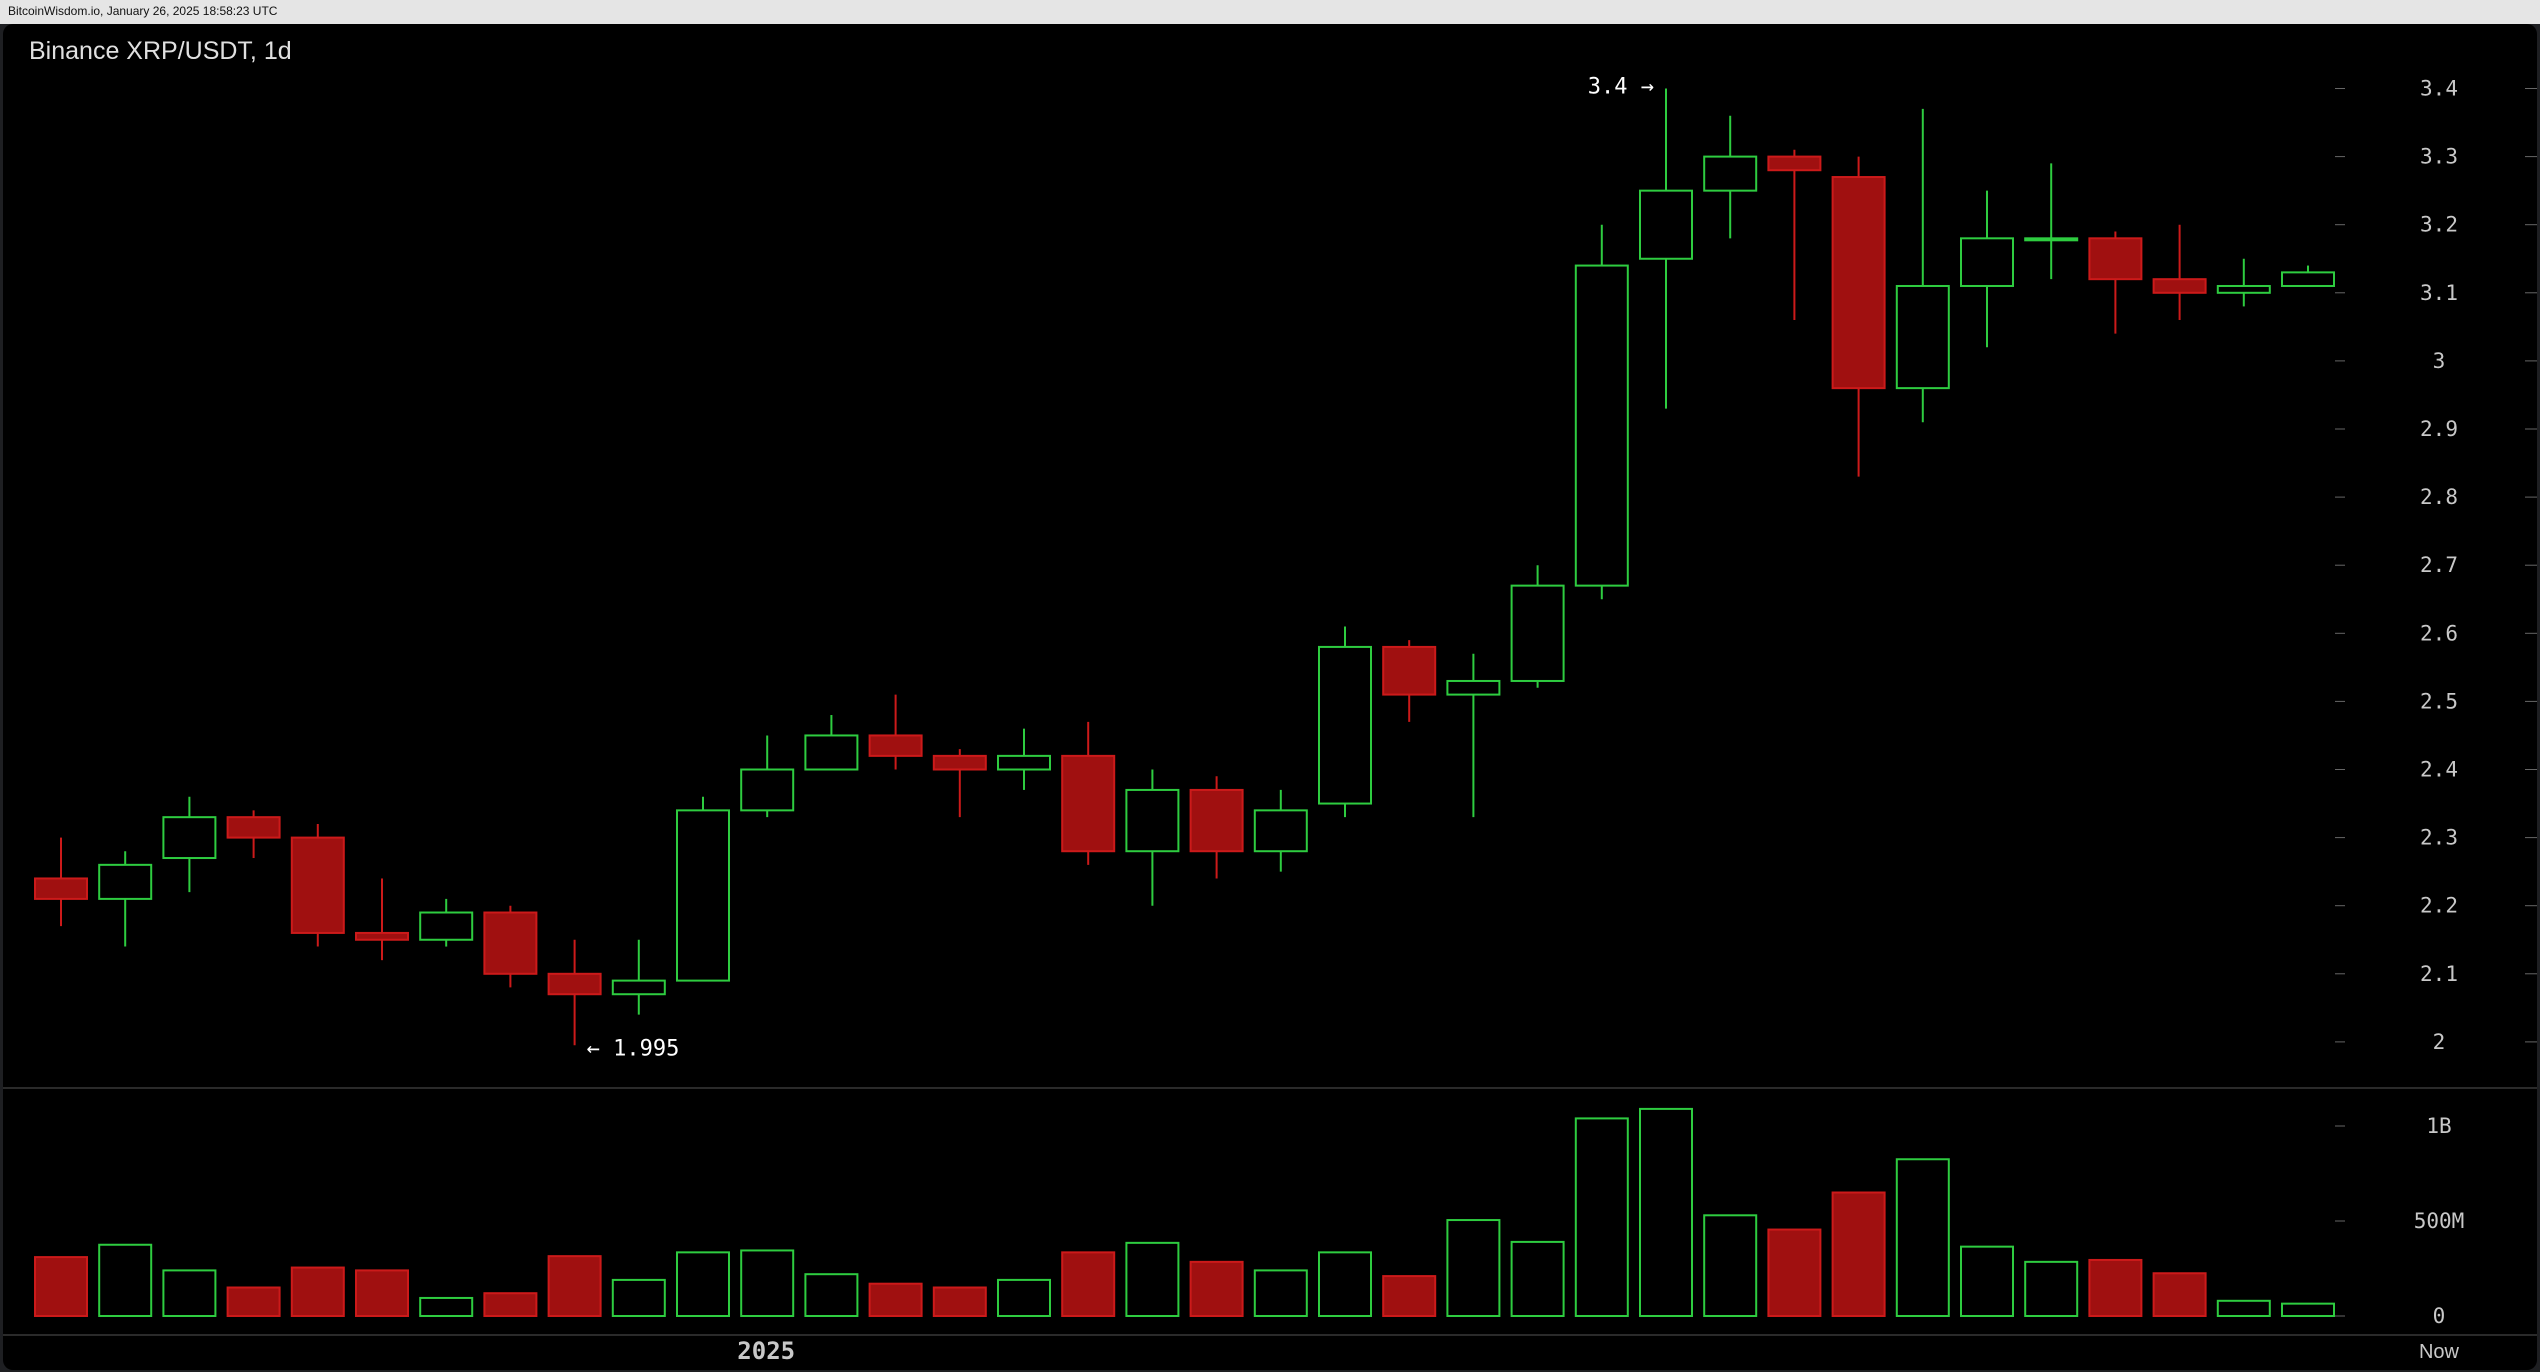 The image size is (2540, 1372). Describe the element at coordinates (2439, 1042) in the screenshot. I see `price-tick-label: 2` at that location.